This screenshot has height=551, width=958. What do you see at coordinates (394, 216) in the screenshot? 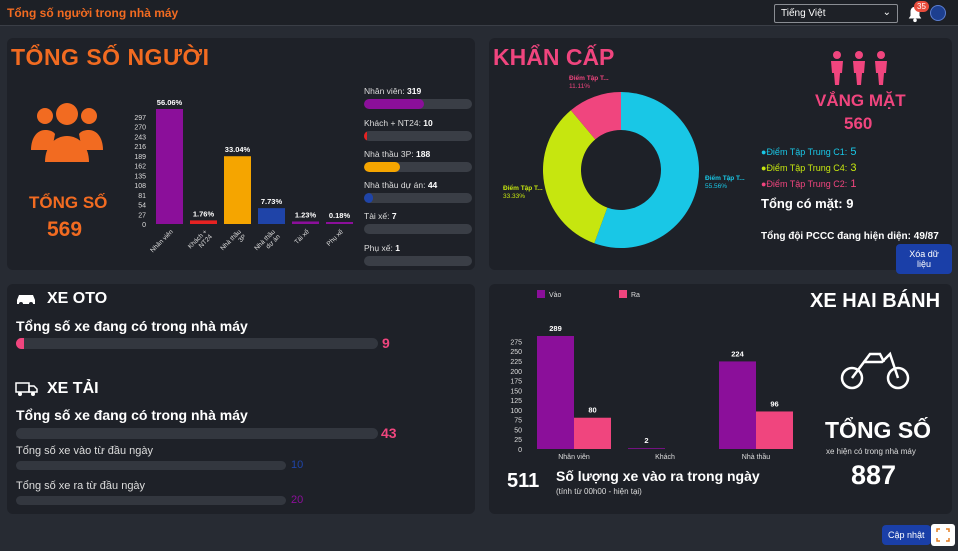
I see `people-list-value: 7` at bounding box center [394, 216].